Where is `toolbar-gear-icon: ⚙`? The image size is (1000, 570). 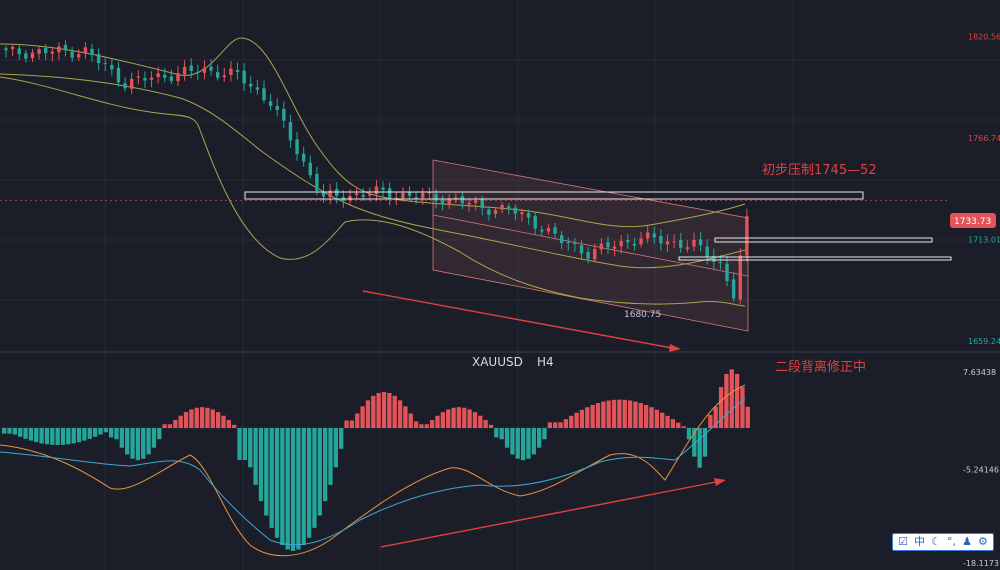
toolbar-gear-icon: ⚙ is located at coordinates (983, 541).